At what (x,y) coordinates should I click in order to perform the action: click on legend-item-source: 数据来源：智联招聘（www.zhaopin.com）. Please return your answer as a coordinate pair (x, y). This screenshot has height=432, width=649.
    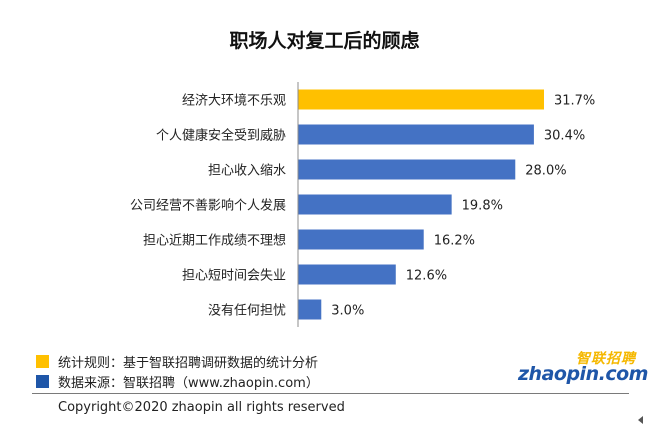
    Looking at the image, I should click on (177, 381).